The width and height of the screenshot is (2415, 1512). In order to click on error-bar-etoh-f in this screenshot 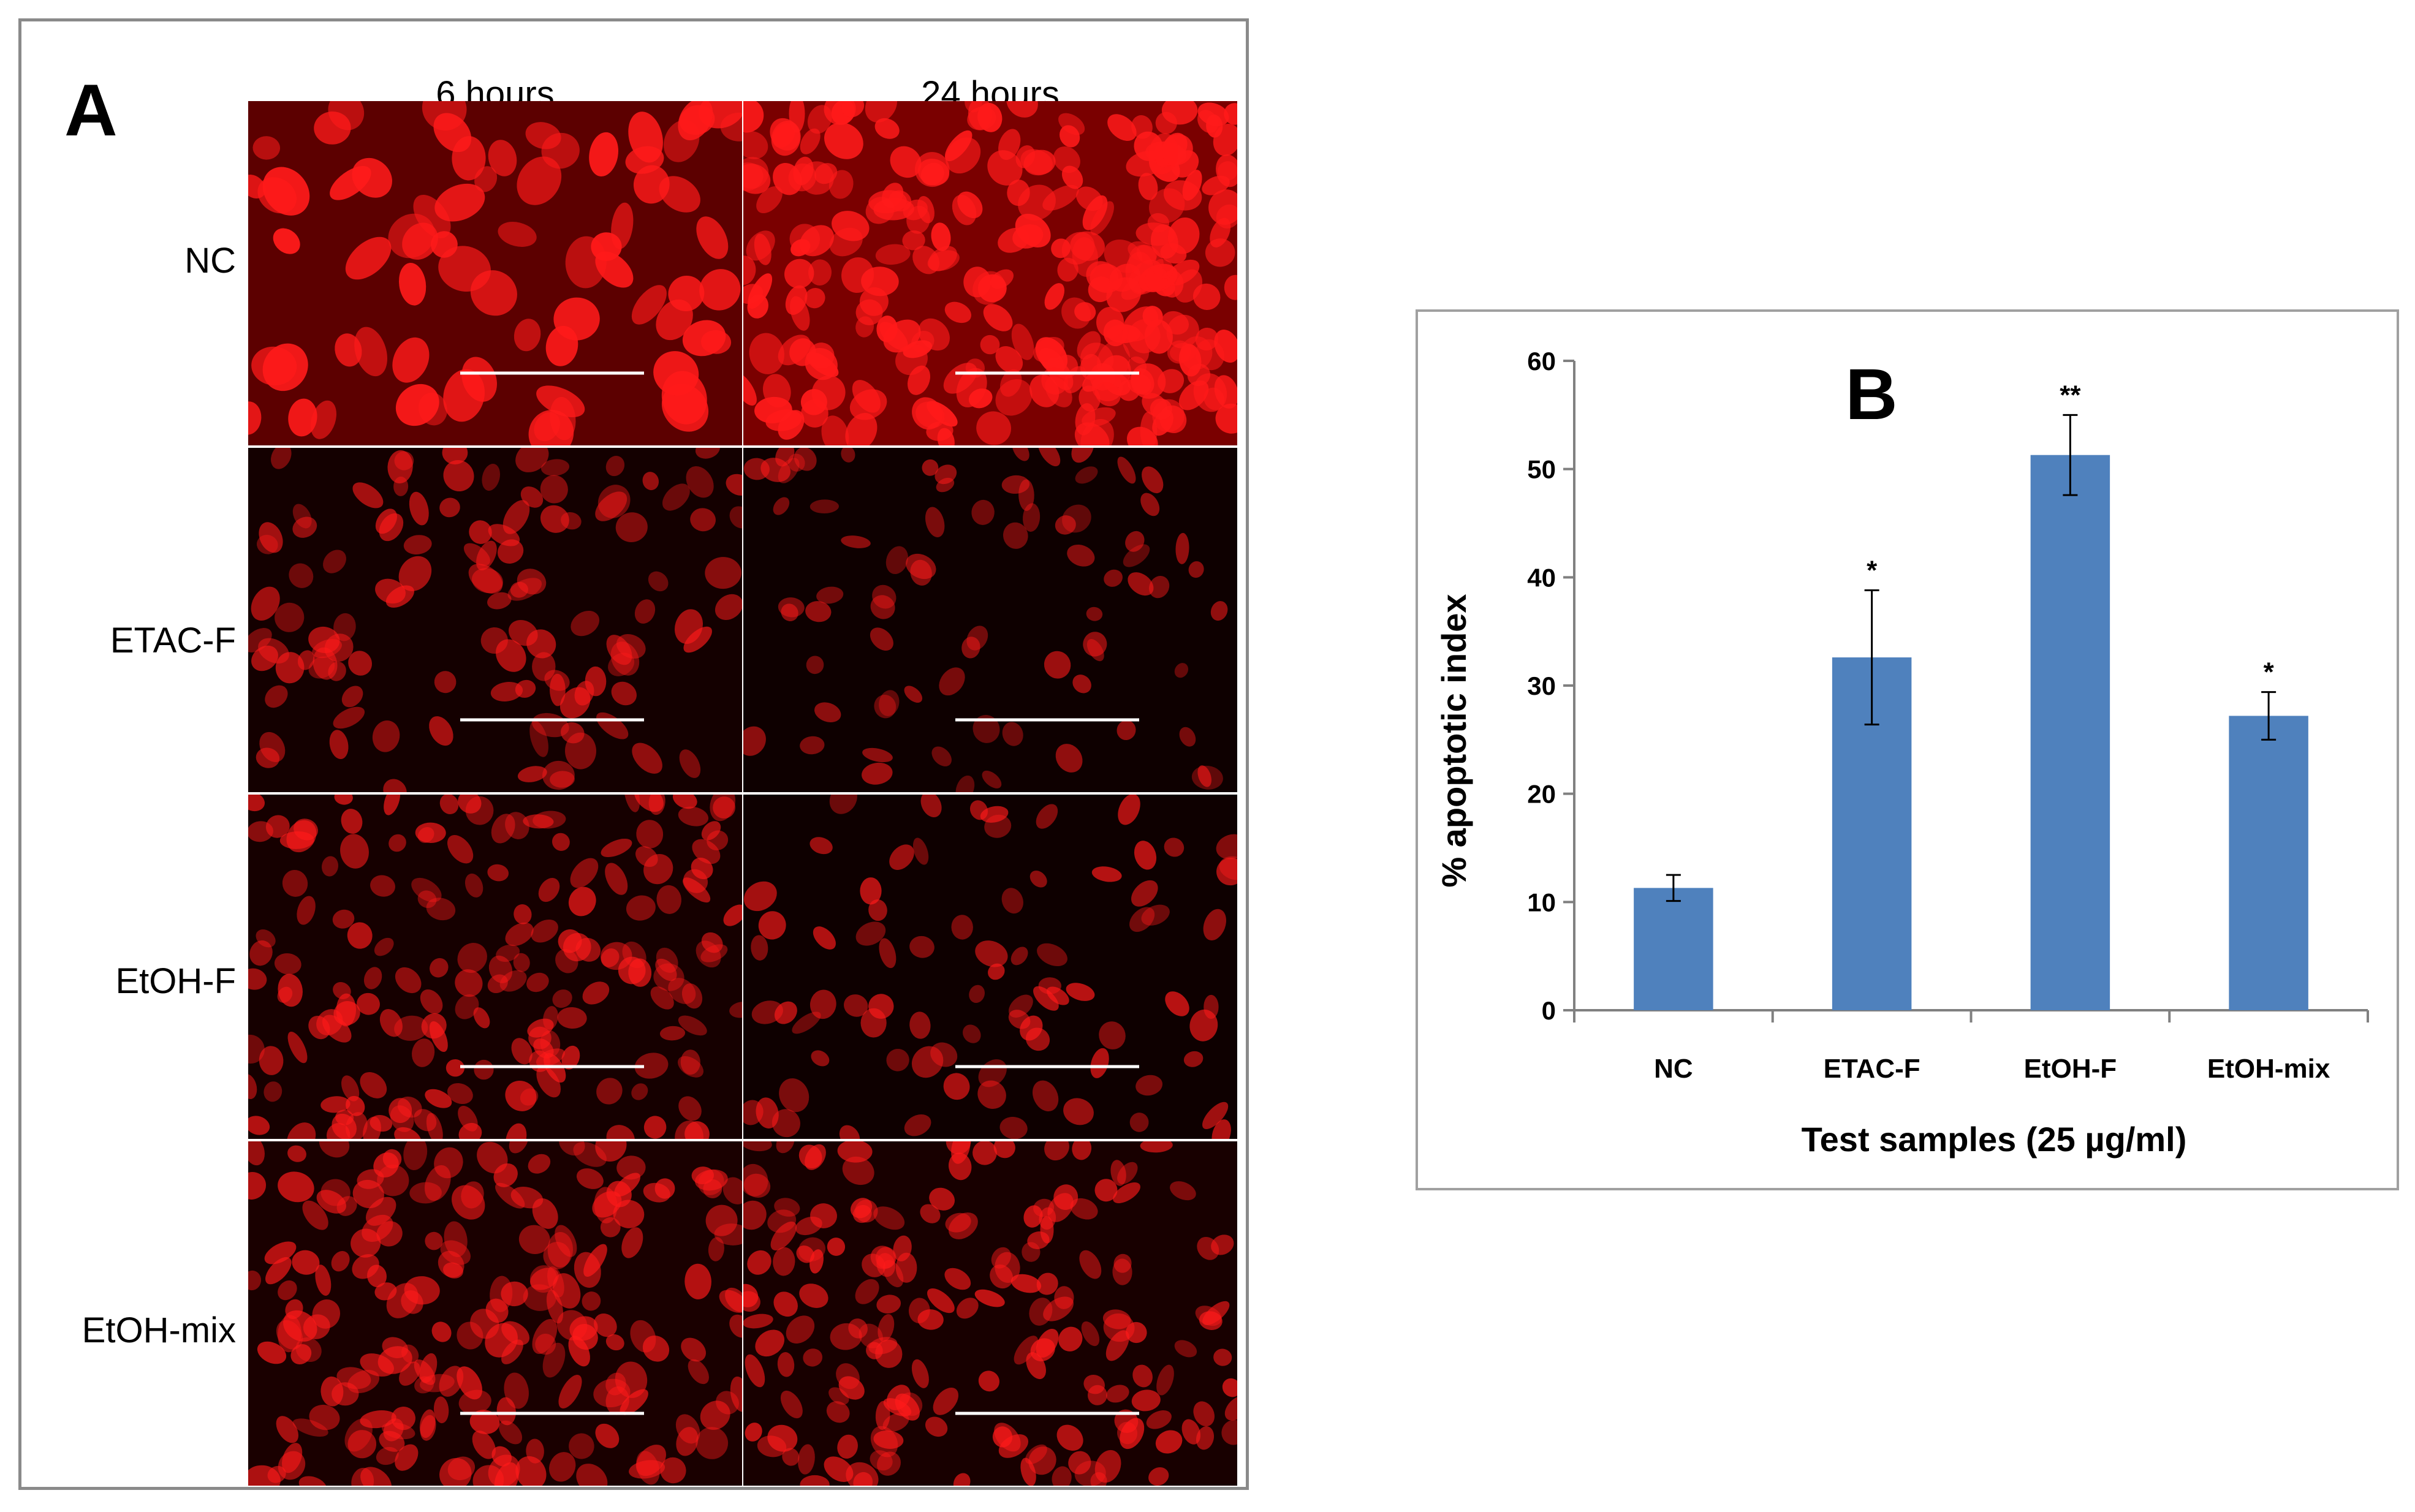, I will do `click(2070, 455)`.